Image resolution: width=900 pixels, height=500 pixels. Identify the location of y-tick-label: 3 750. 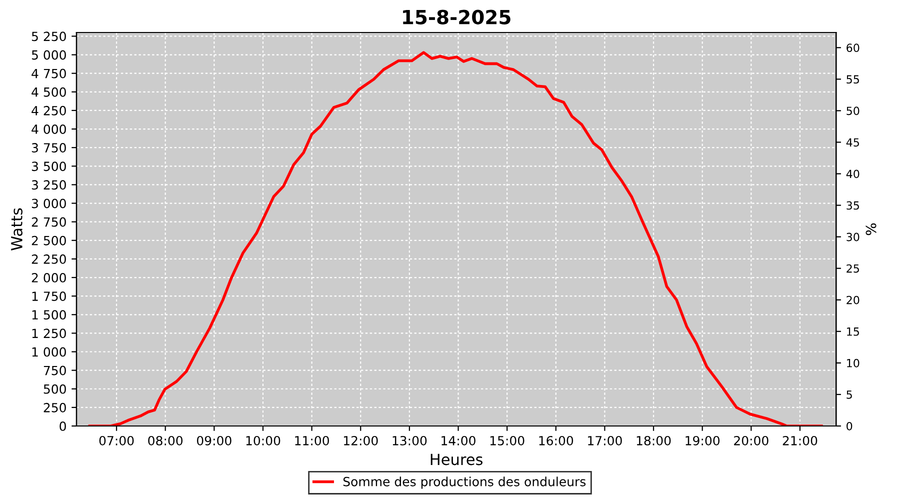
(49, 148).